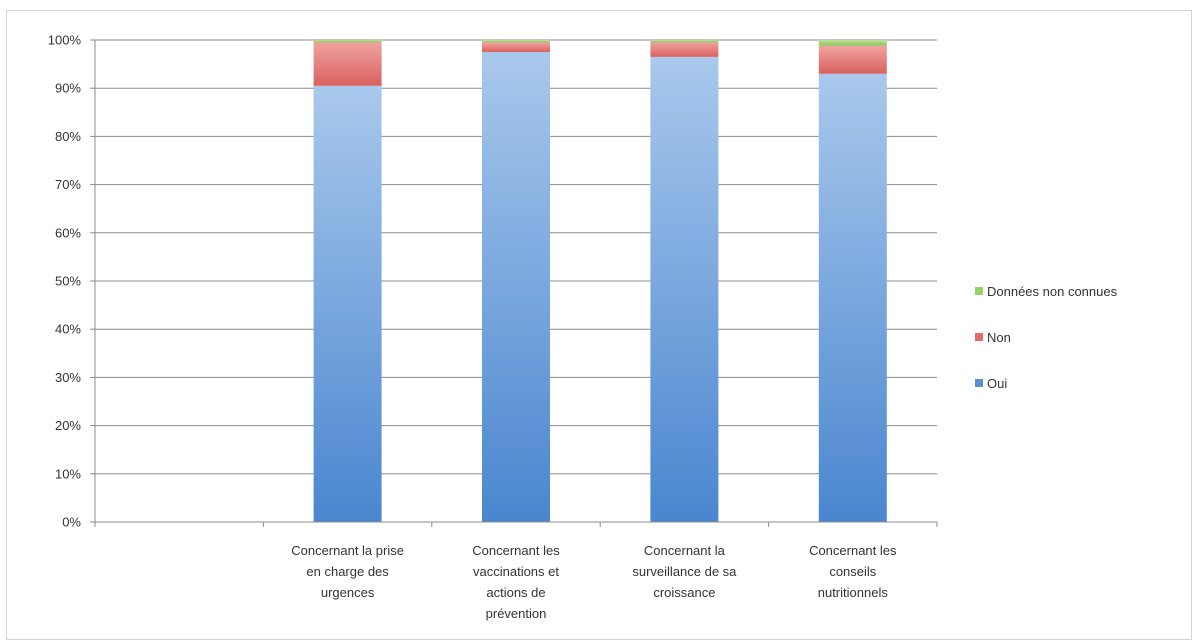  What do you see at coordinates (68, 425) in the screenshot?
I see `y-tick-label: 20%` at bounding box center [68, 425].